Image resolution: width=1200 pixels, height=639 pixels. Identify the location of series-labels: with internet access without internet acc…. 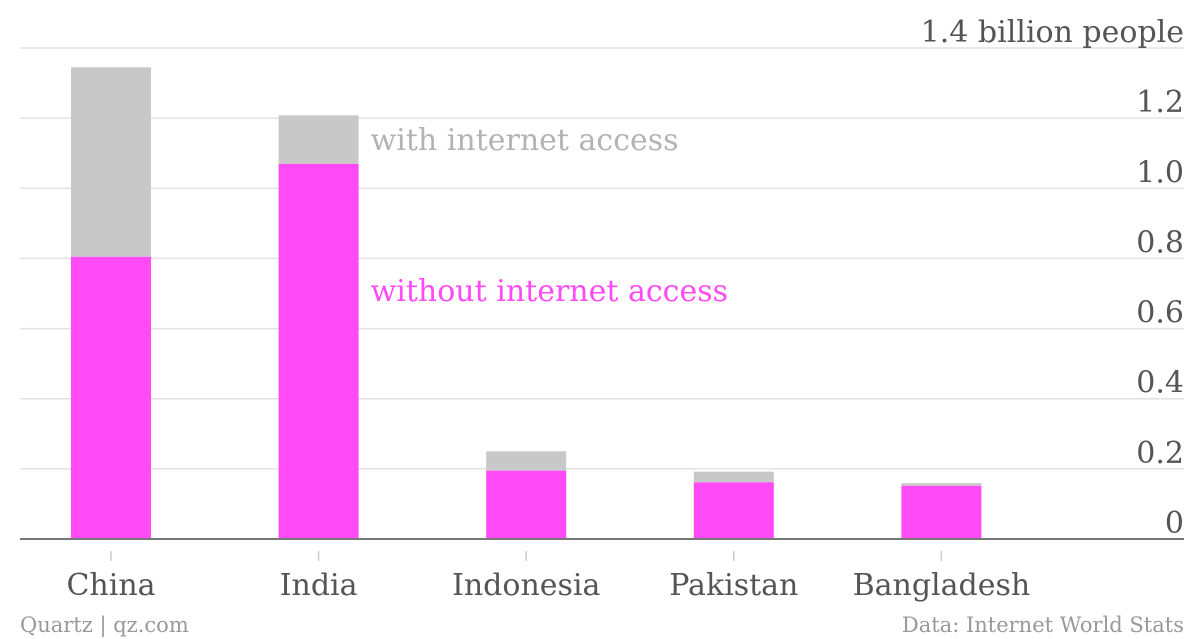
(549, 216).